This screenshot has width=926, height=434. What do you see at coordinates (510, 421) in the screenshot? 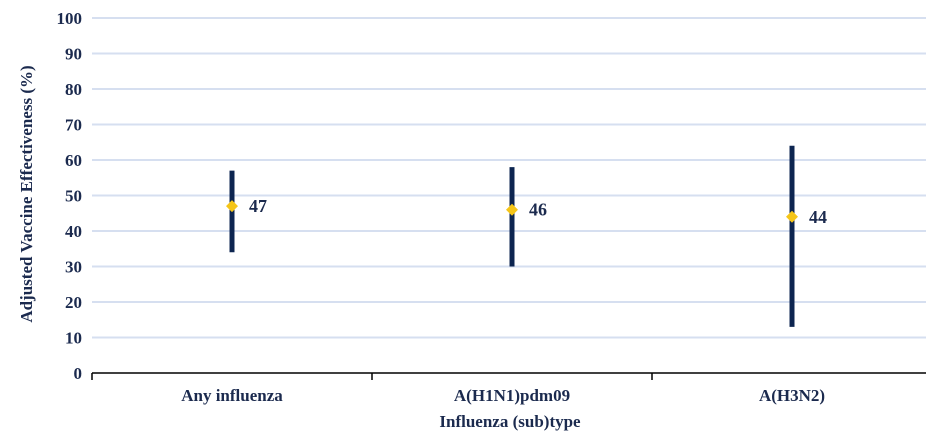
I see `x-axis-title: Influenza (sub)type` at bounding box center [510, 421].